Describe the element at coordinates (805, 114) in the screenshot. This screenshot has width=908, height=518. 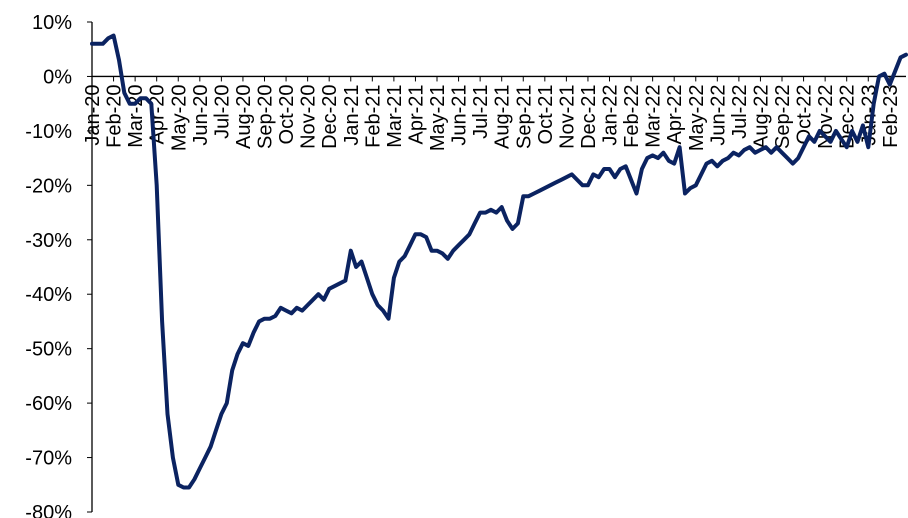
I see `x-tick-label: Oct-22` at that location.